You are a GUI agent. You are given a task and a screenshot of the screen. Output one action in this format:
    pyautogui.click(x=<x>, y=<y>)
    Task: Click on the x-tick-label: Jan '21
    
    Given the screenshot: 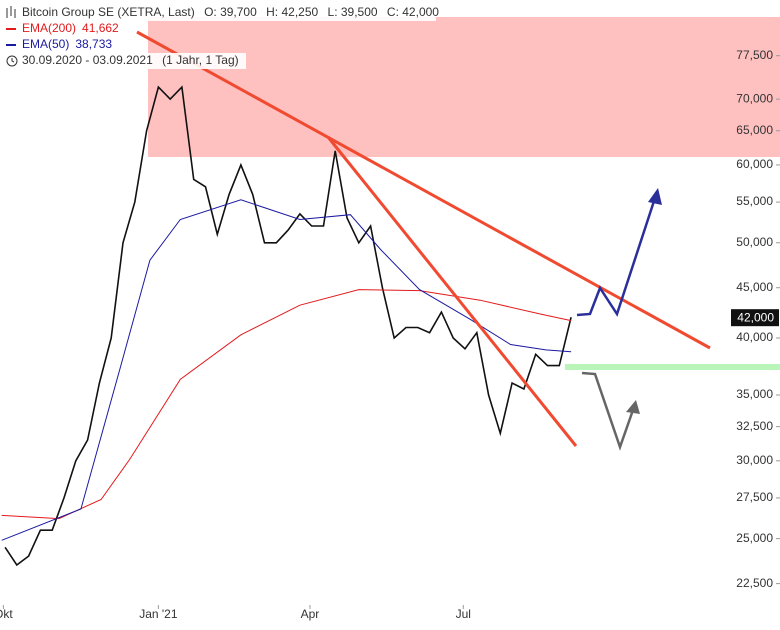 What is the action you would take?
    pyautogui.click(x=158, y=614)
    